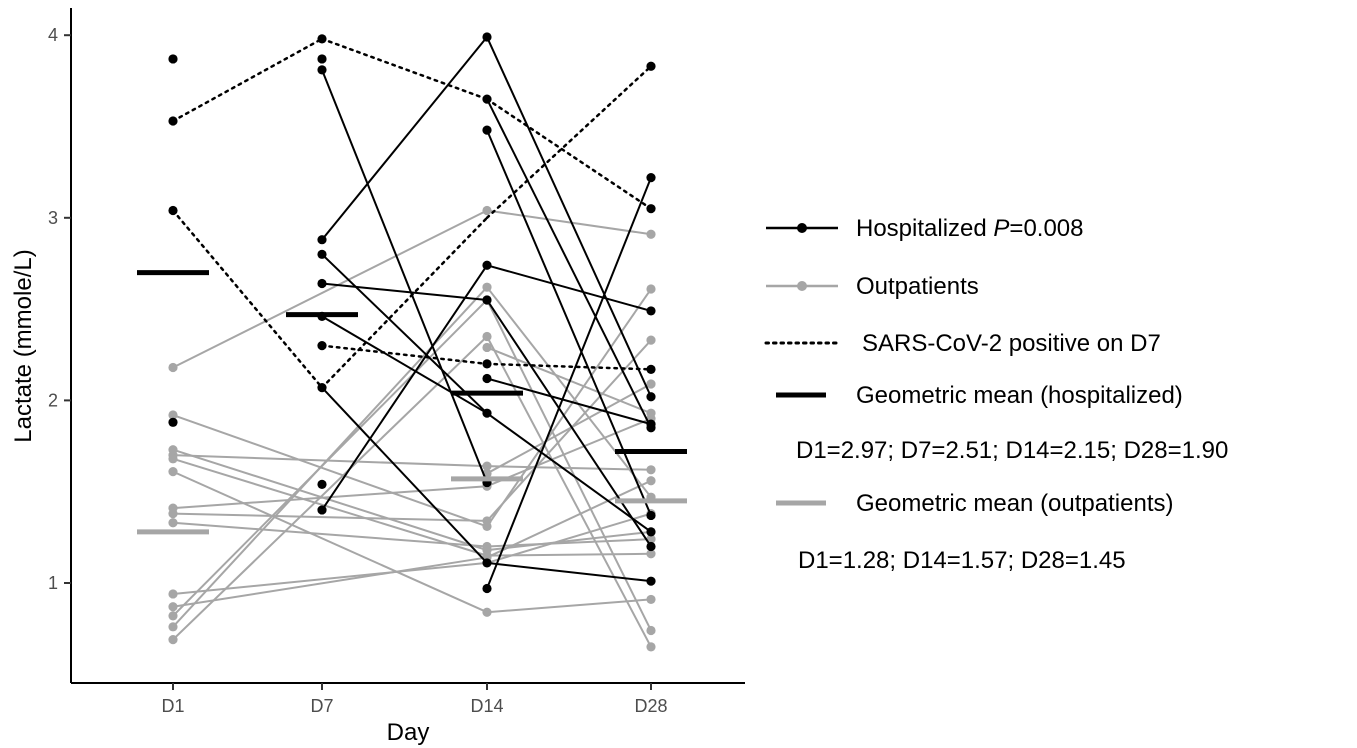 This screenshot has height=748, width=1357. Describe the element at coordinates (970, 228) in the screenshot. I see `legend-hospitalized-label: Hospitalized P=0.008` at that location.